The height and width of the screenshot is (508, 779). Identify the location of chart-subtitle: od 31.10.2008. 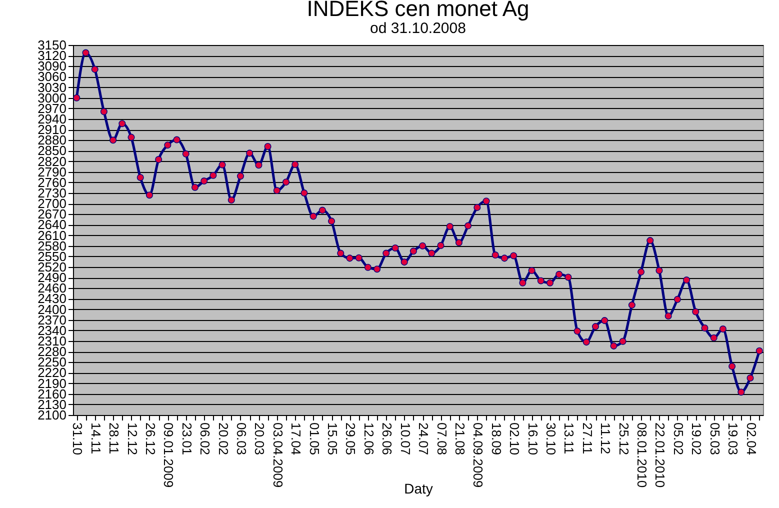
(418, 28).